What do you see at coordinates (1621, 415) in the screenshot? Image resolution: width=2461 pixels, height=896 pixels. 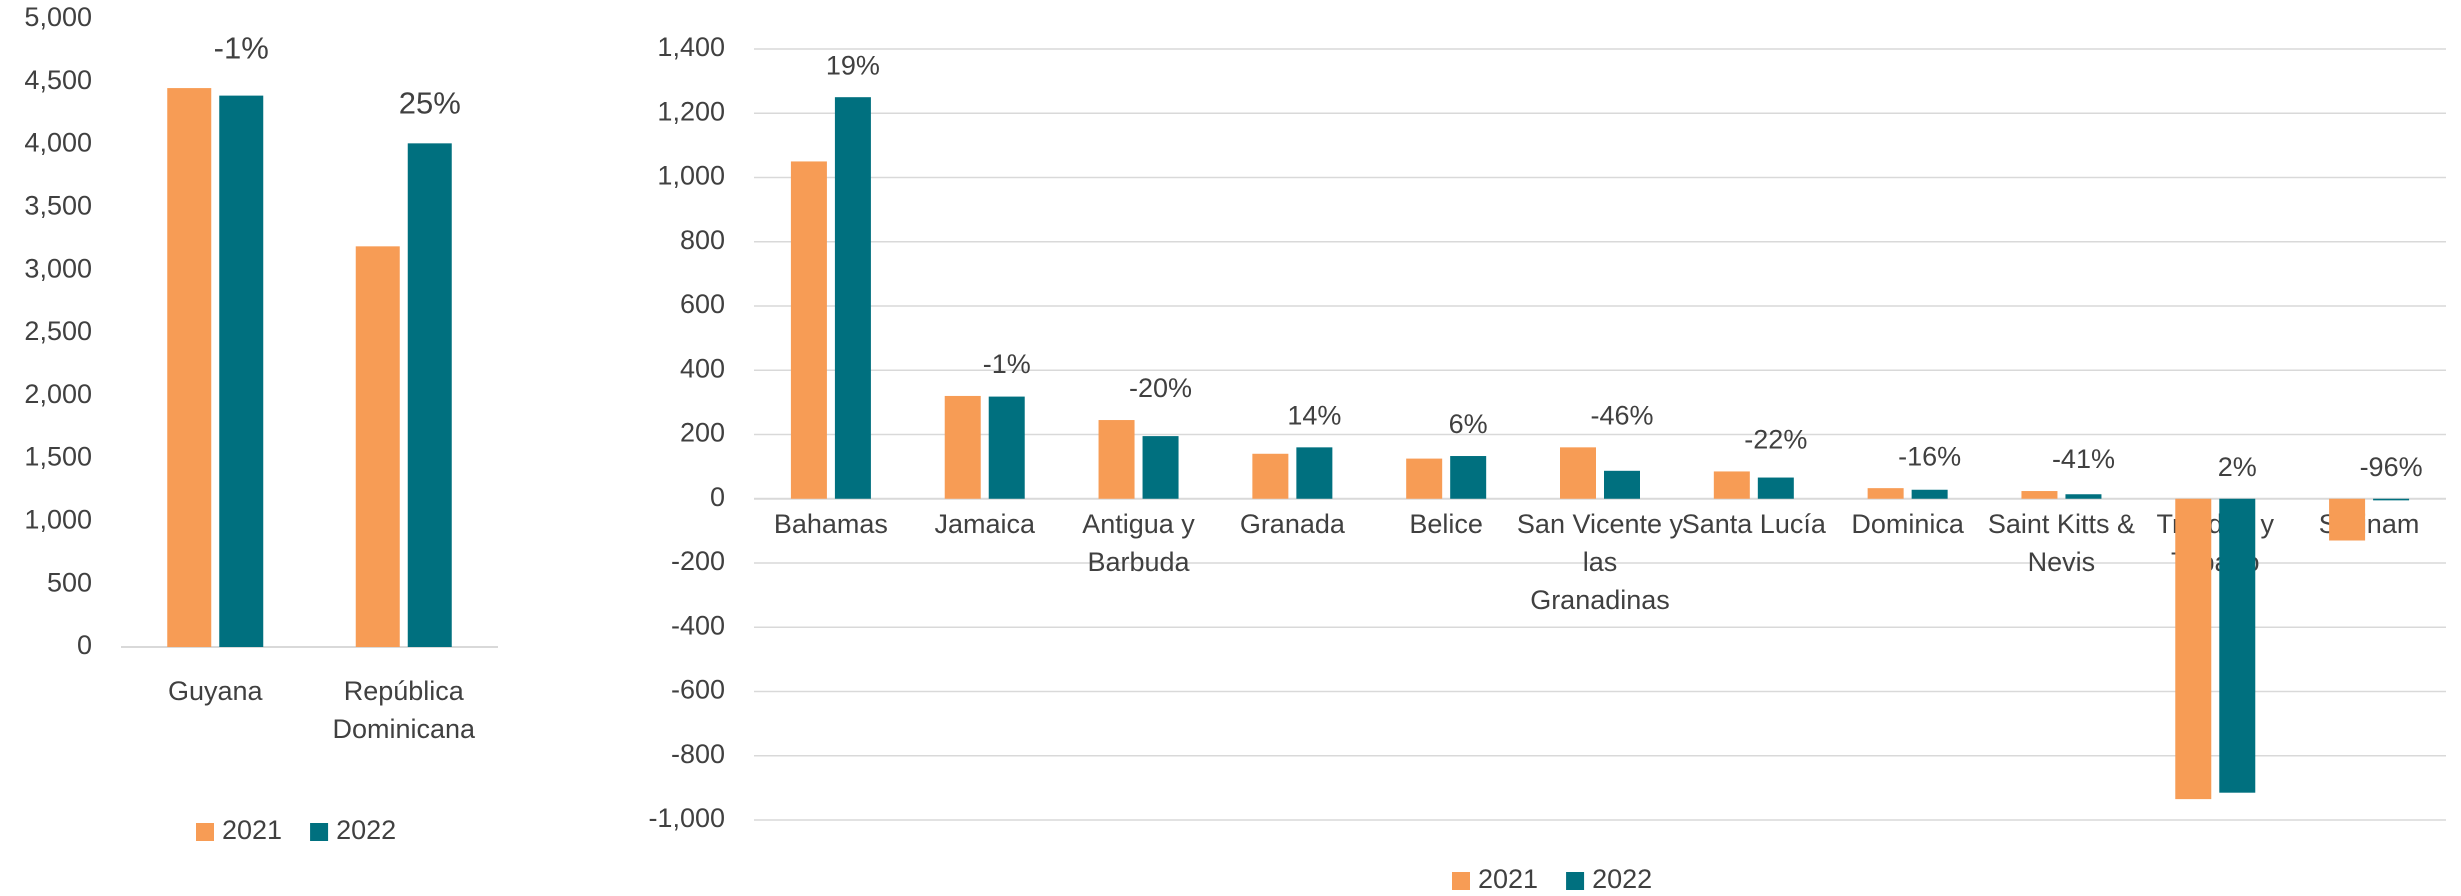 I see `change-label: -46%` at bounding box center [1621, 415].